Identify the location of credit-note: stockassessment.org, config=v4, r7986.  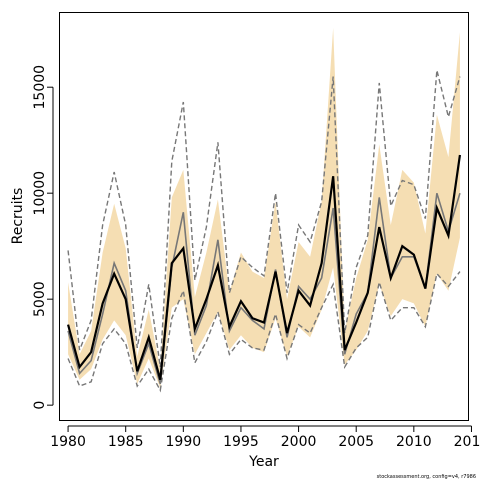
(426, 477).